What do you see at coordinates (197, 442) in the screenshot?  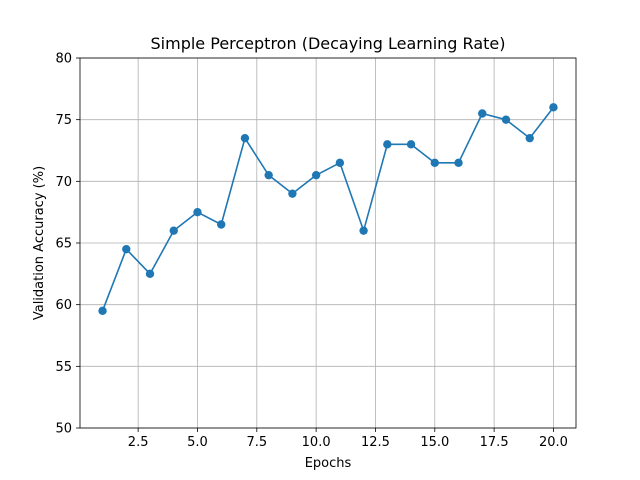 I see `x-tick-label: 5.0` at bounding box center [197, 442].